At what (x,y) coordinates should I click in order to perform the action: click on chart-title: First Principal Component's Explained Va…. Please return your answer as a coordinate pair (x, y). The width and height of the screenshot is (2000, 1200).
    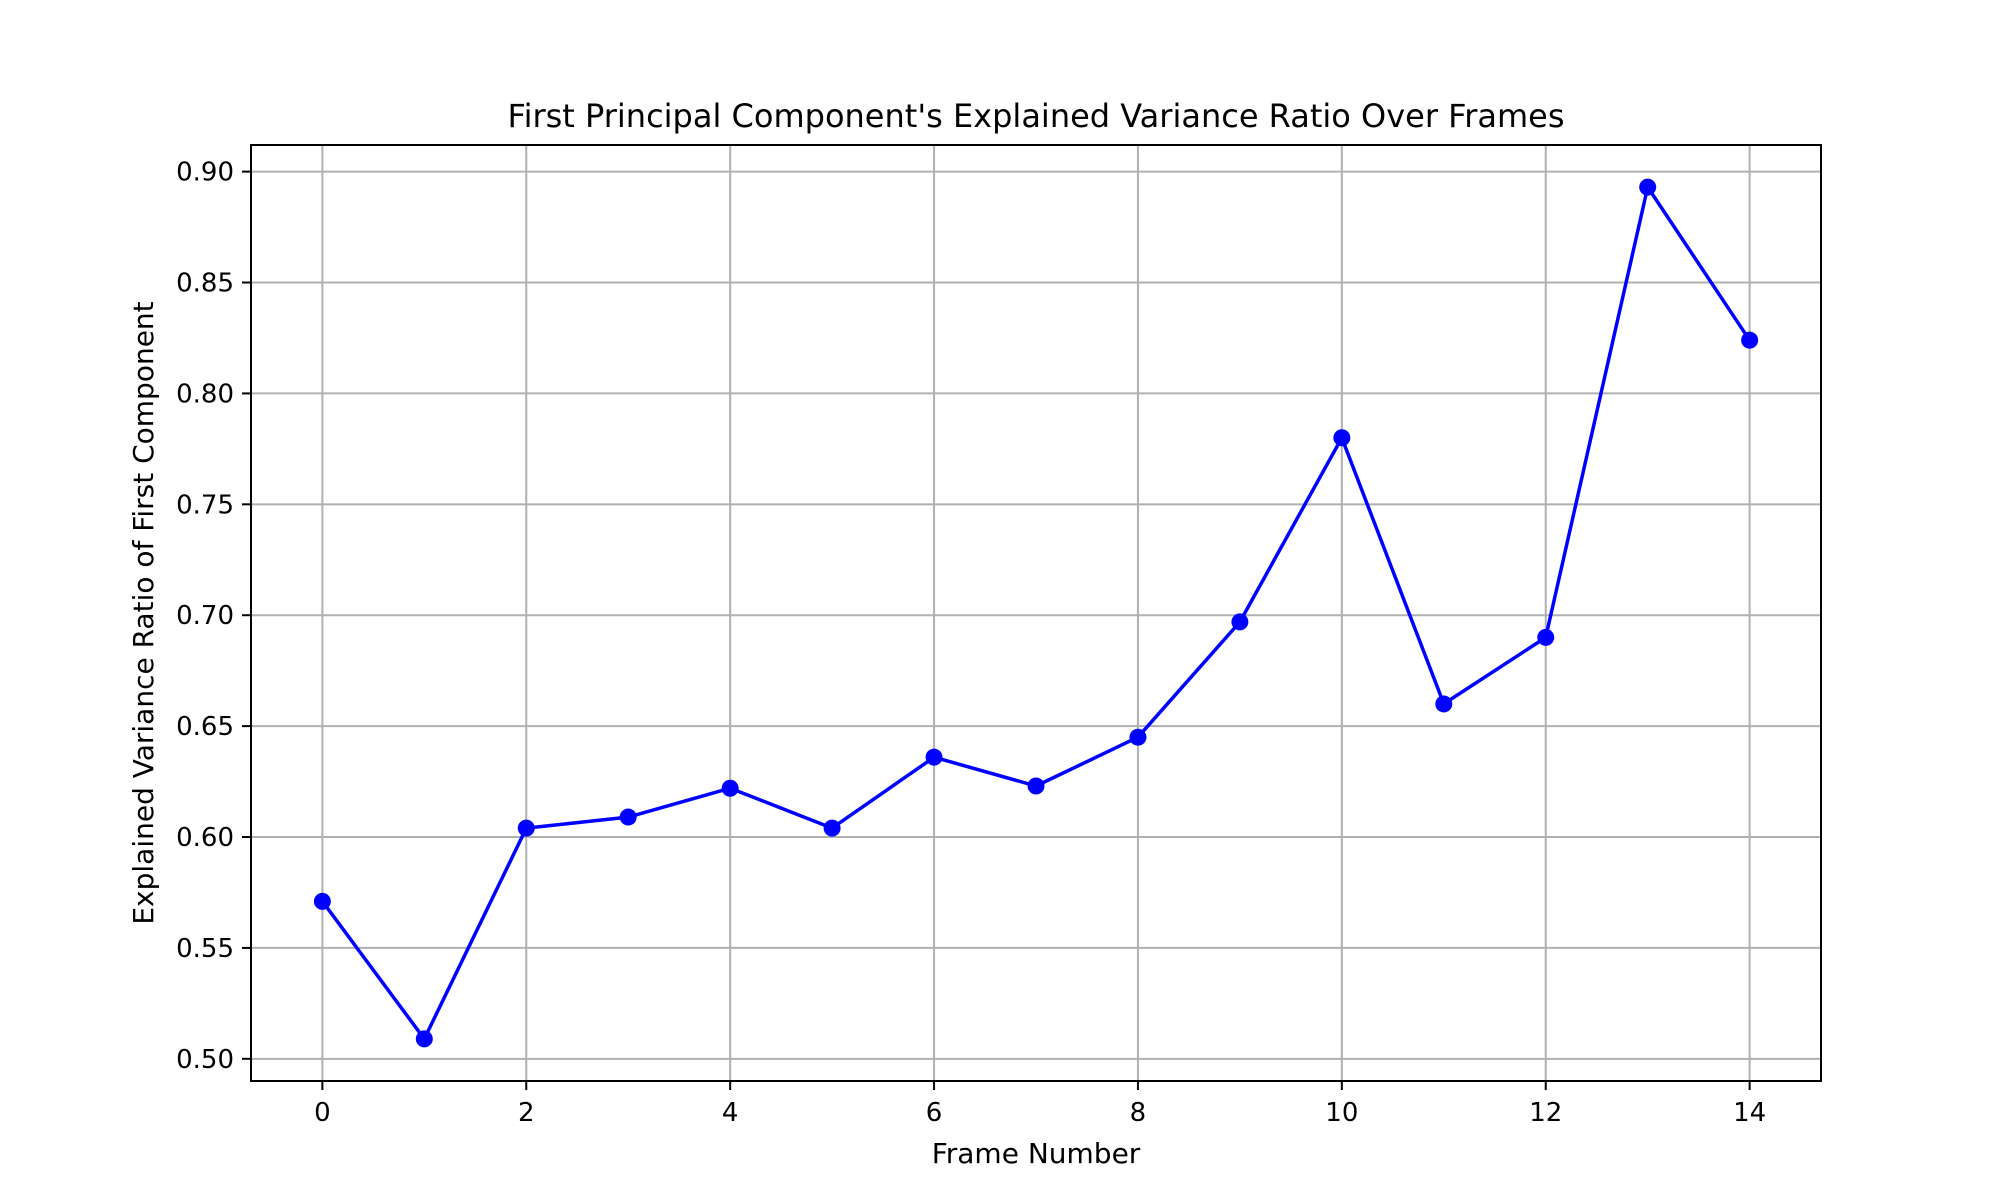
    Looking at the image, I should click on (1035, 116).